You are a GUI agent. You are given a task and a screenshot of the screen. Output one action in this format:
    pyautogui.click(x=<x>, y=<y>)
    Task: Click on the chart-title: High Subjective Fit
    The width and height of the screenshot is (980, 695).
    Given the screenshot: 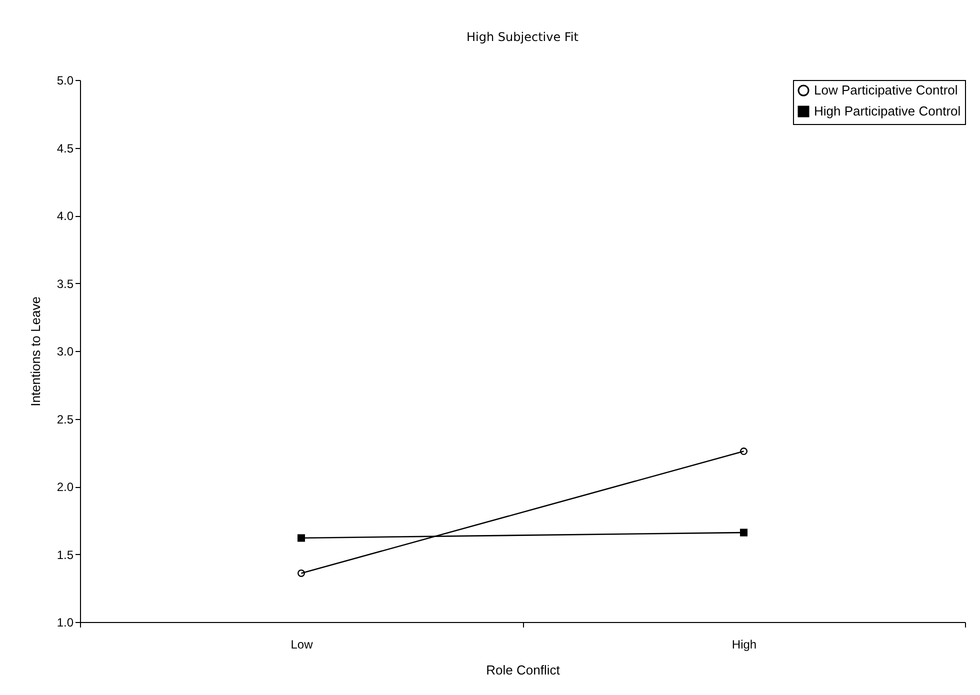 What is the action you would take?
    pyautogui.click(x=522, y=37)
    